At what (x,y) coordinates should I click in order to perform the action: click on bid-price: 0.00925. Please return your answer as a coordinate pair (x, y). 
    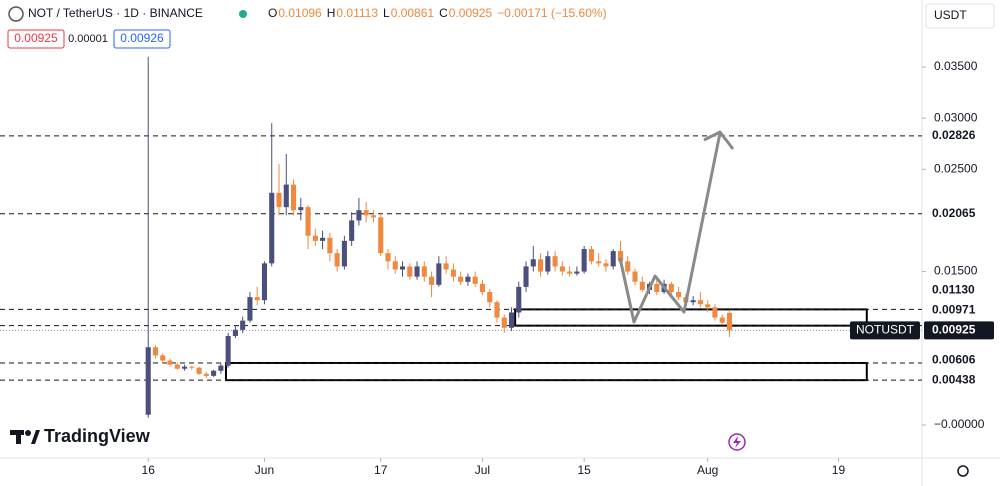
    Looking at the image, I should click on (36, 38).